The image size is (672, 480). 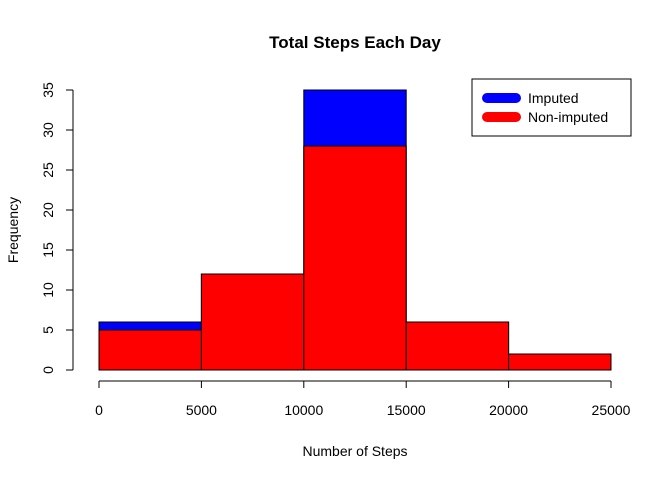 What do you see at coordinates (48, 130) in the screenshot?
I see `y-tick-label: 30` at bounding box center [48, 130].